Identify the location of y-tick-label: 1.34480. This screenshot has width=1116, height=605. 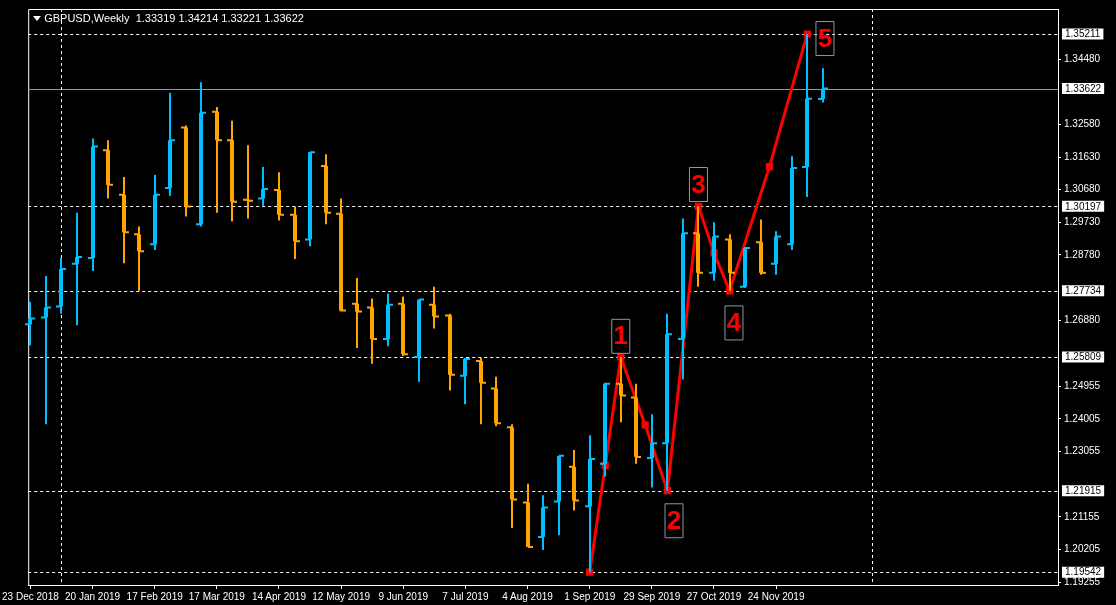
(1082, 58).